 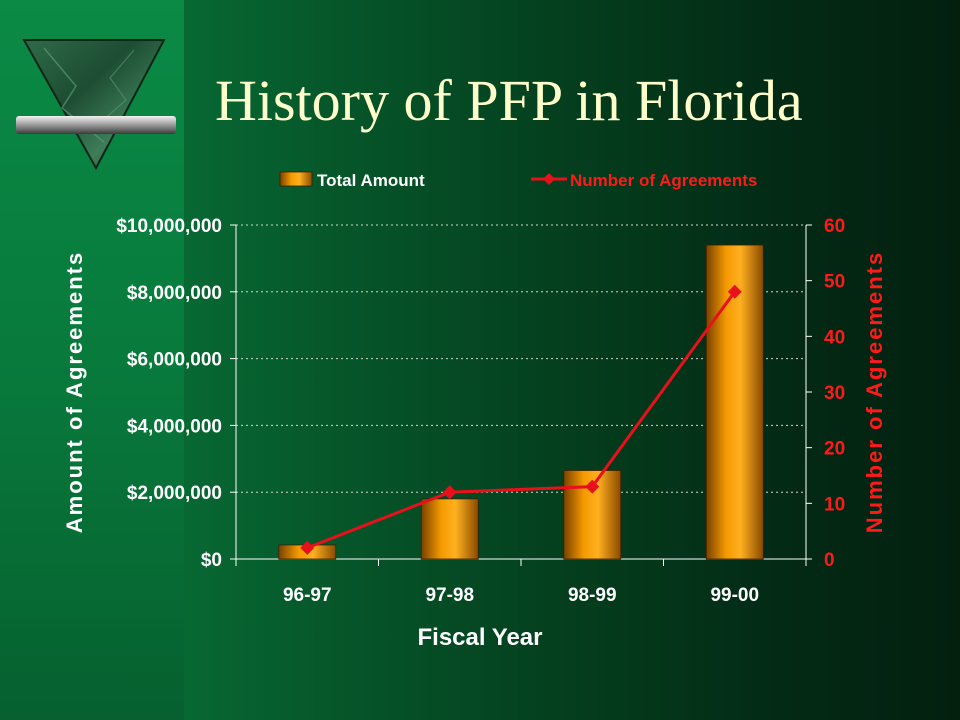 What do you see at coordinates (174, 360) in the screenshot?
I see `left-tick-label: $6,000,000` at bounding box center [174, 360].